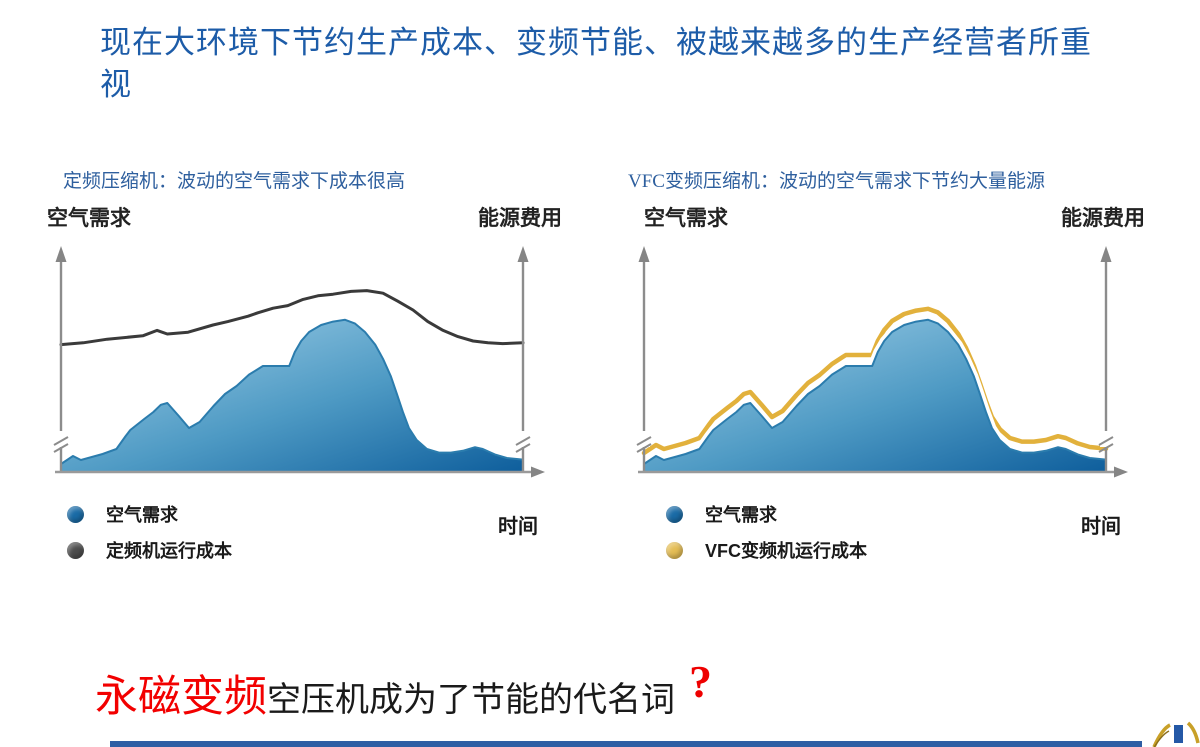  I want to click on slide-title: 现在大环境下节约生产成本、变频节能、被越来越多的生产经营者所重视, so click(596, 63).